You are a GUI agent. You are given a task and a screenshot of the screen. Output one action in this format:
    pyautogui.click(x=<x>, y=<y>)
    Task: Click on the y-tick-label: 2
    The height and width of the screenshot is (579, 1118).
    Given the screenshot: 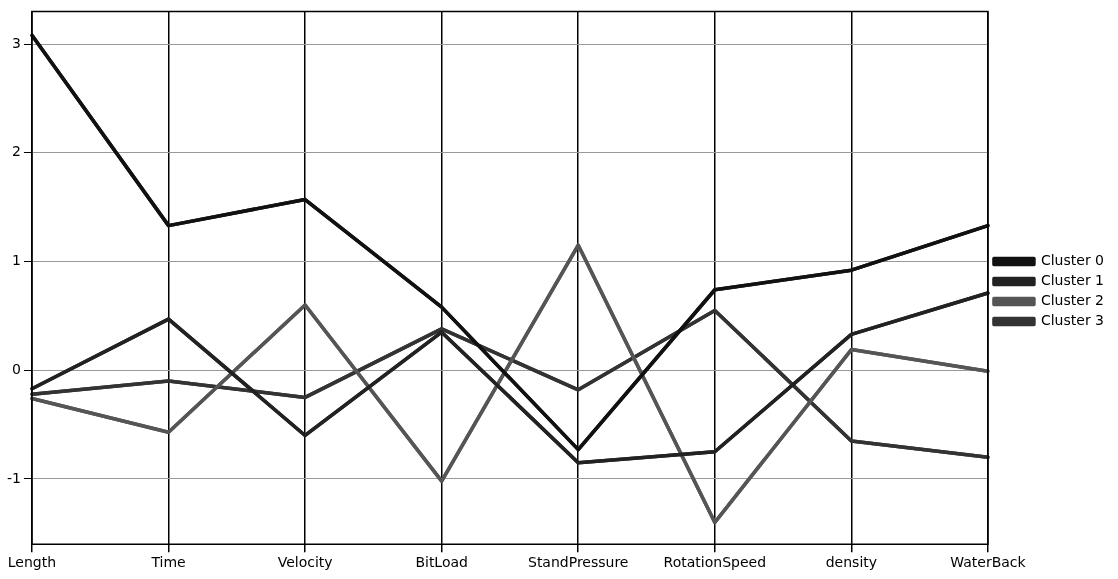 What is the action you would take?
    pyautogui.click(x=16, y=151)
    